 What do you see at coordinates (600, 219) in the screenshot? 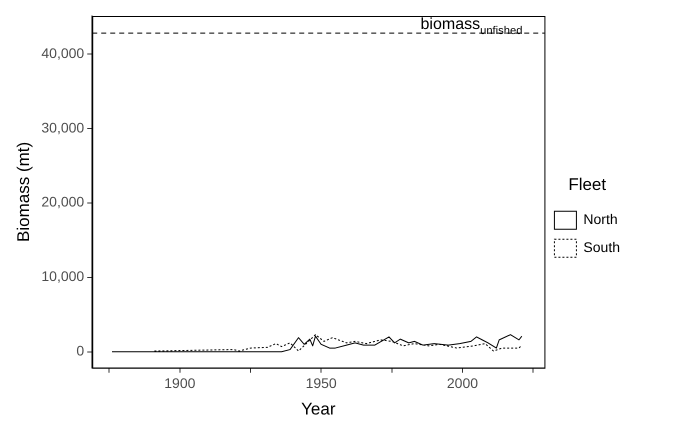
I see `legend-label: North` at bounding box center [600, 219].